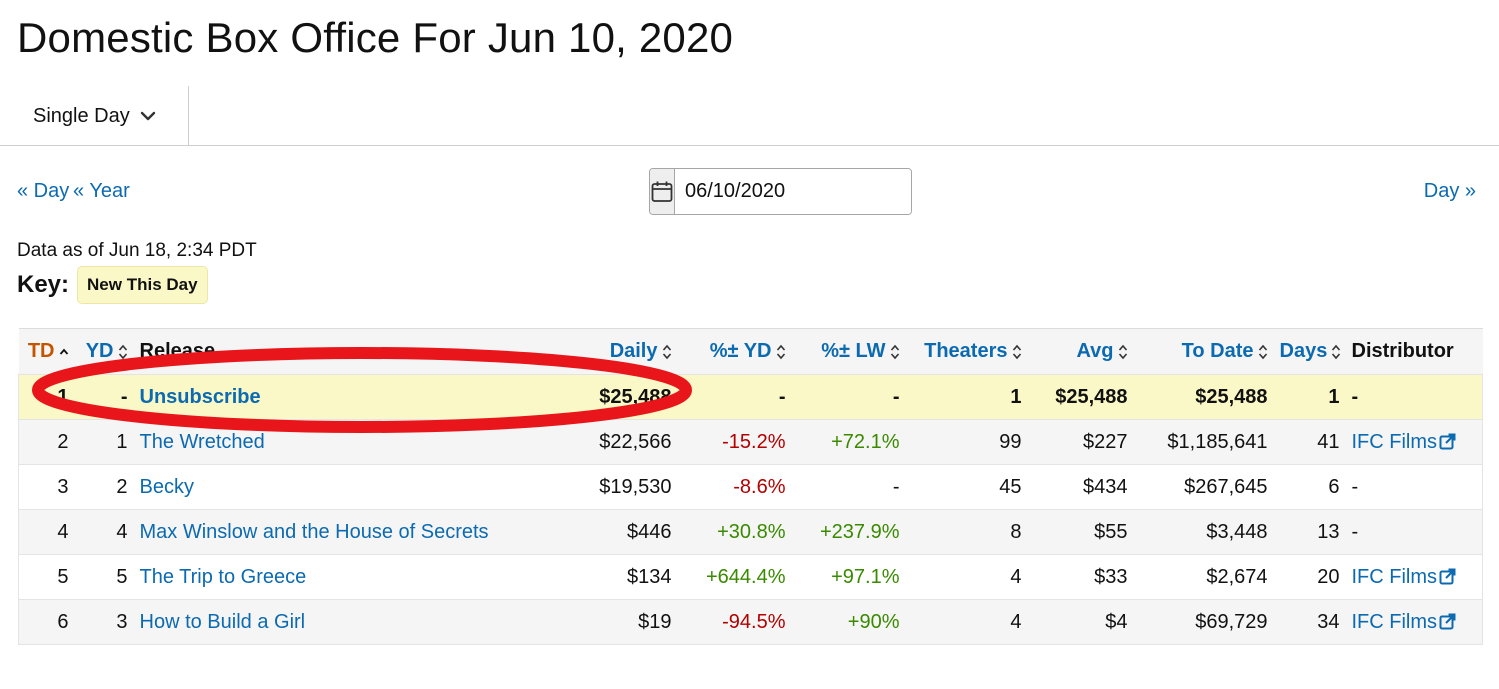 Image resolution: width=1499 pixels, height=689 pixels. I want to click on view-dropdown: Single Day, so click(94, 116).